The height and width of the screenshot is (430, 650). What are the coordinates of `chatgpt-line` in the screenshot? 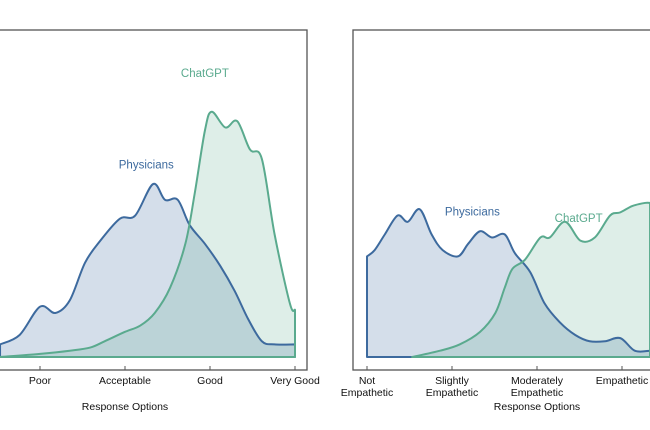 It's located at (530, 279).